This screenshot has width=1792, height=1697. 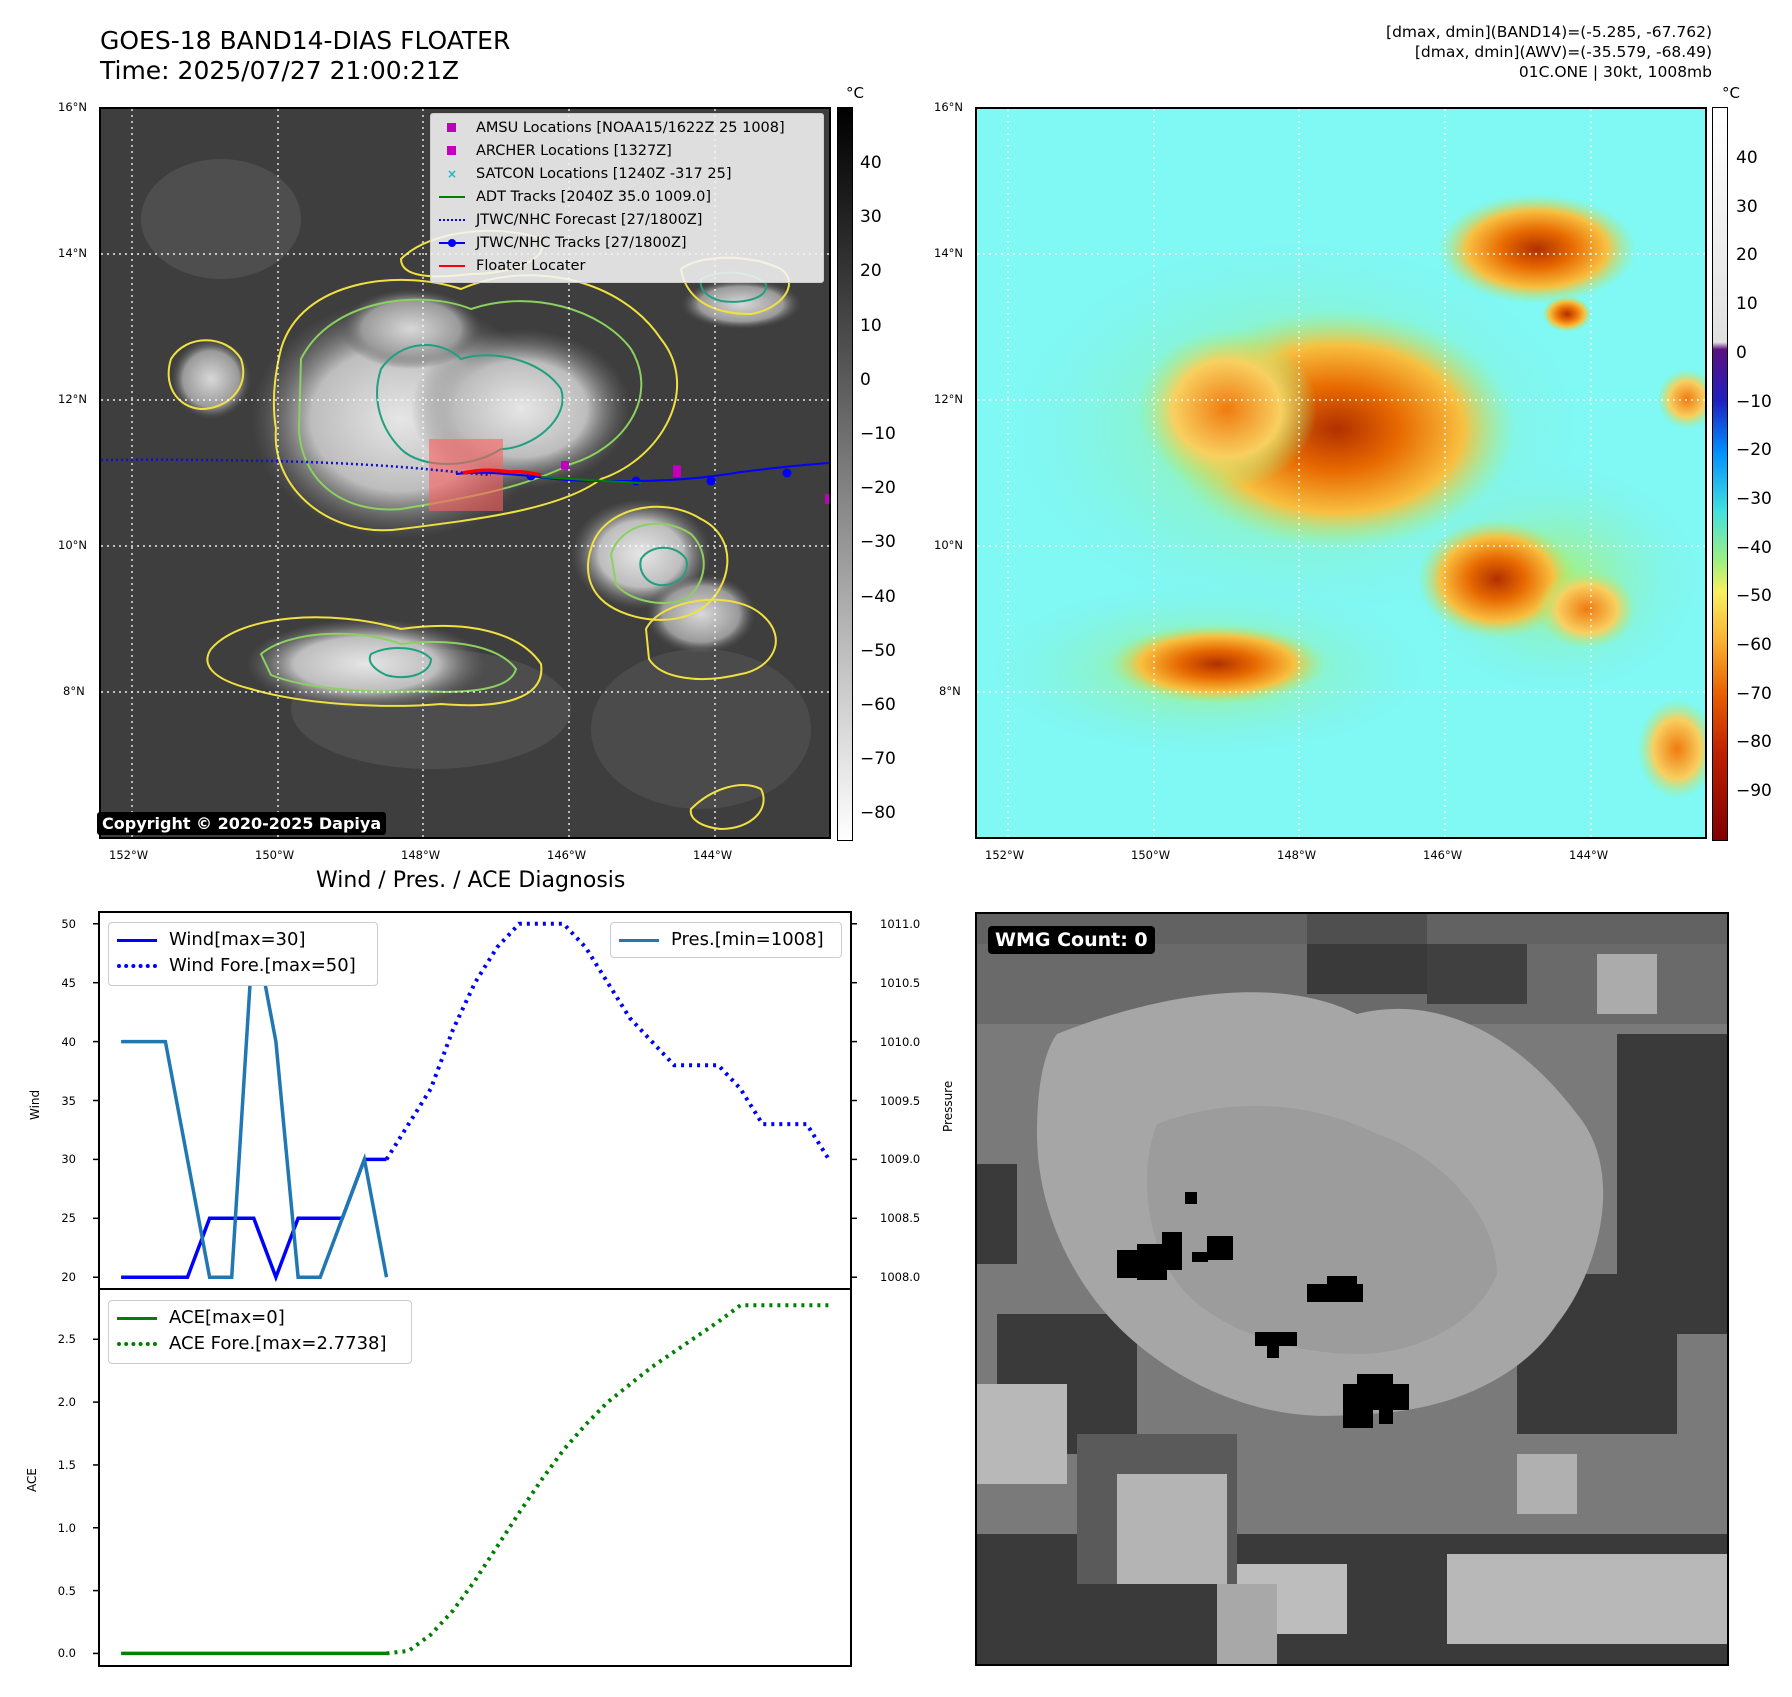 What do you see at coordinates (607, 1041) in the screenshot?
I see `wind-forecast-series-line` at bounding box center [607, 1041].